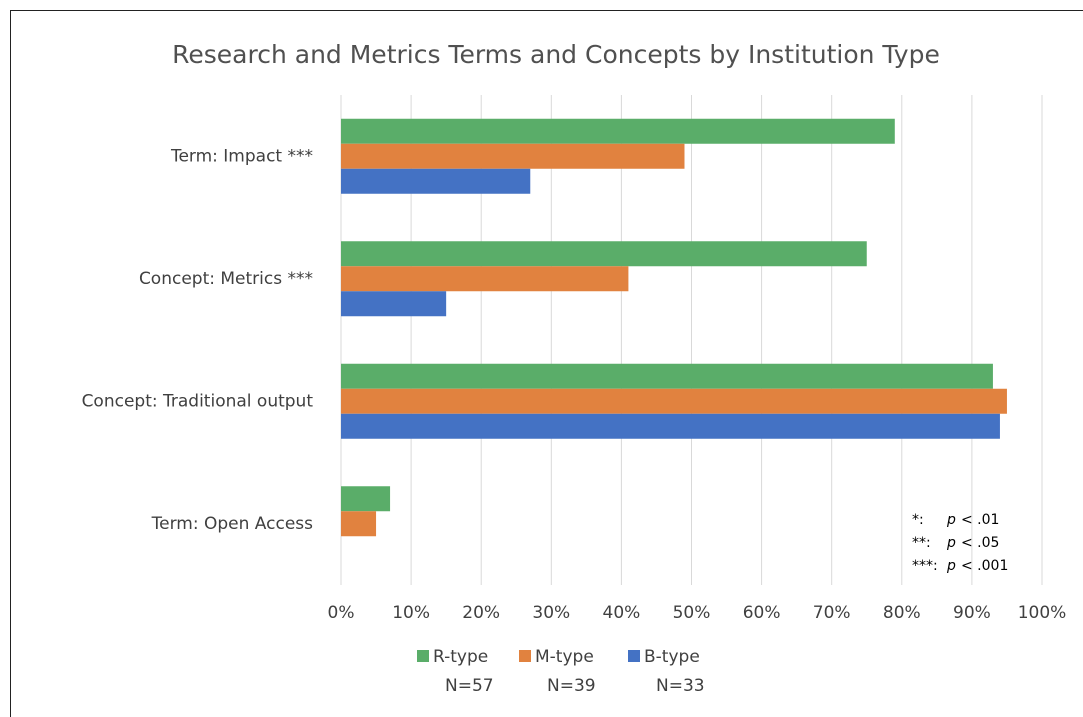  What do you see at coordinates (622, 613) in the screenshot?
I see `x-tick-label: 40%` at bounding box center [622, 613].